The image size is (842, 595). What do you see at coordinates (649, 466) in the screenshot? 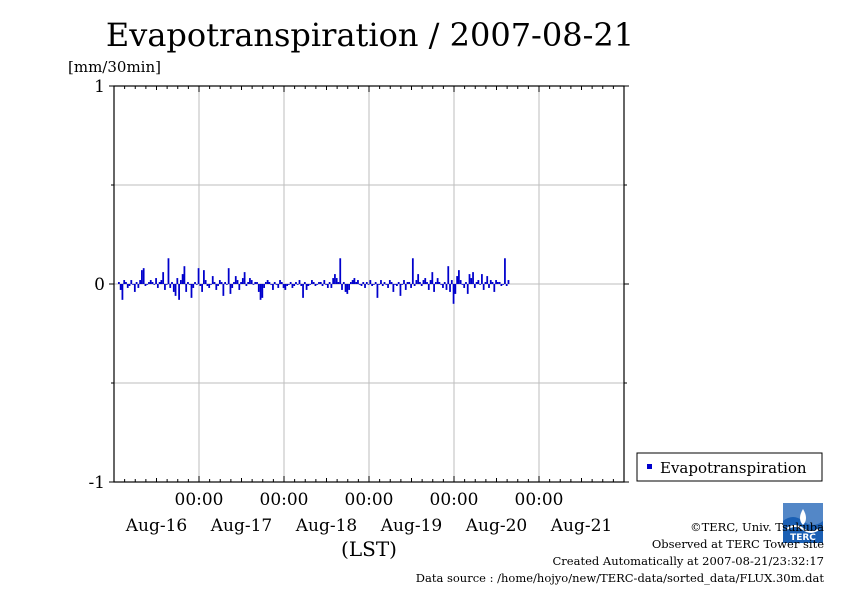
I see `legend-swatch` at bounding box center [649, 466].